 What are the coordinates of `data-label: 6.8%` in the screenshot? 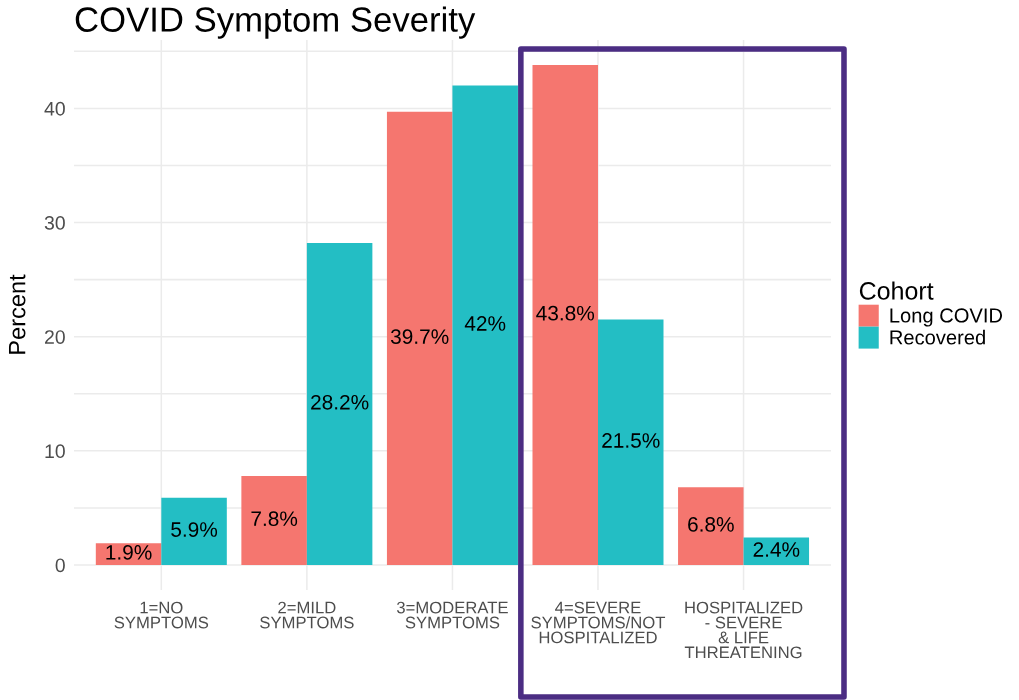 It's located at (711, 524).